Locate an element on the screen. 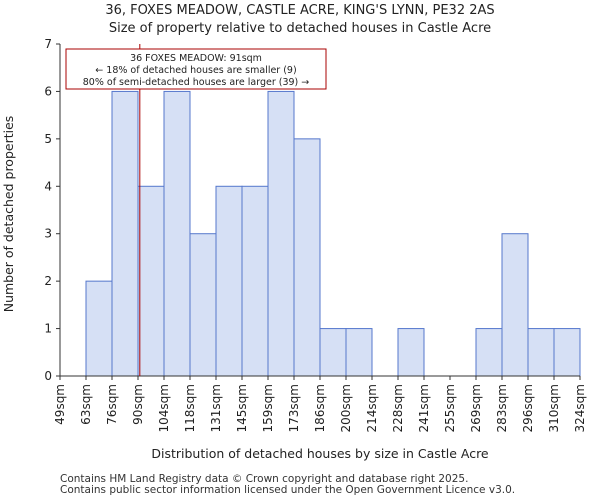 Image resolution: width=600 pixels, height=500 pixels. y-tick-label: 3 is located at coordinates (48, 234).